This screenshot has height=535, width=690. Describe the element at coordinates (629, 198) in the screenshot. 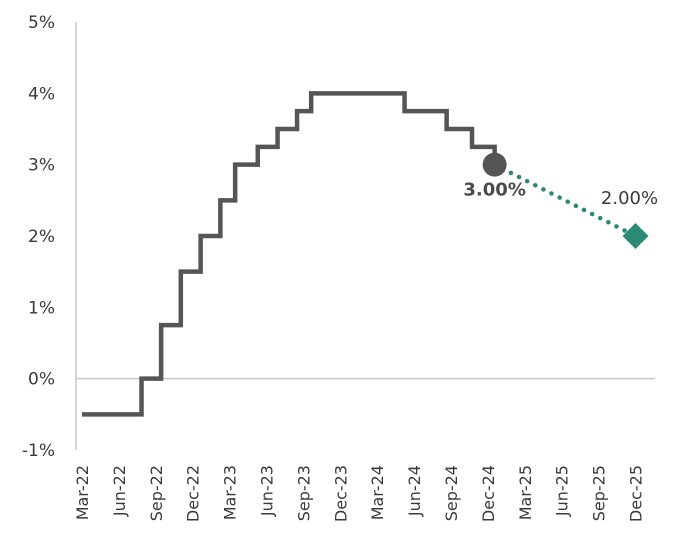

I see `forecast-rate-label: 2.00%` at that location.